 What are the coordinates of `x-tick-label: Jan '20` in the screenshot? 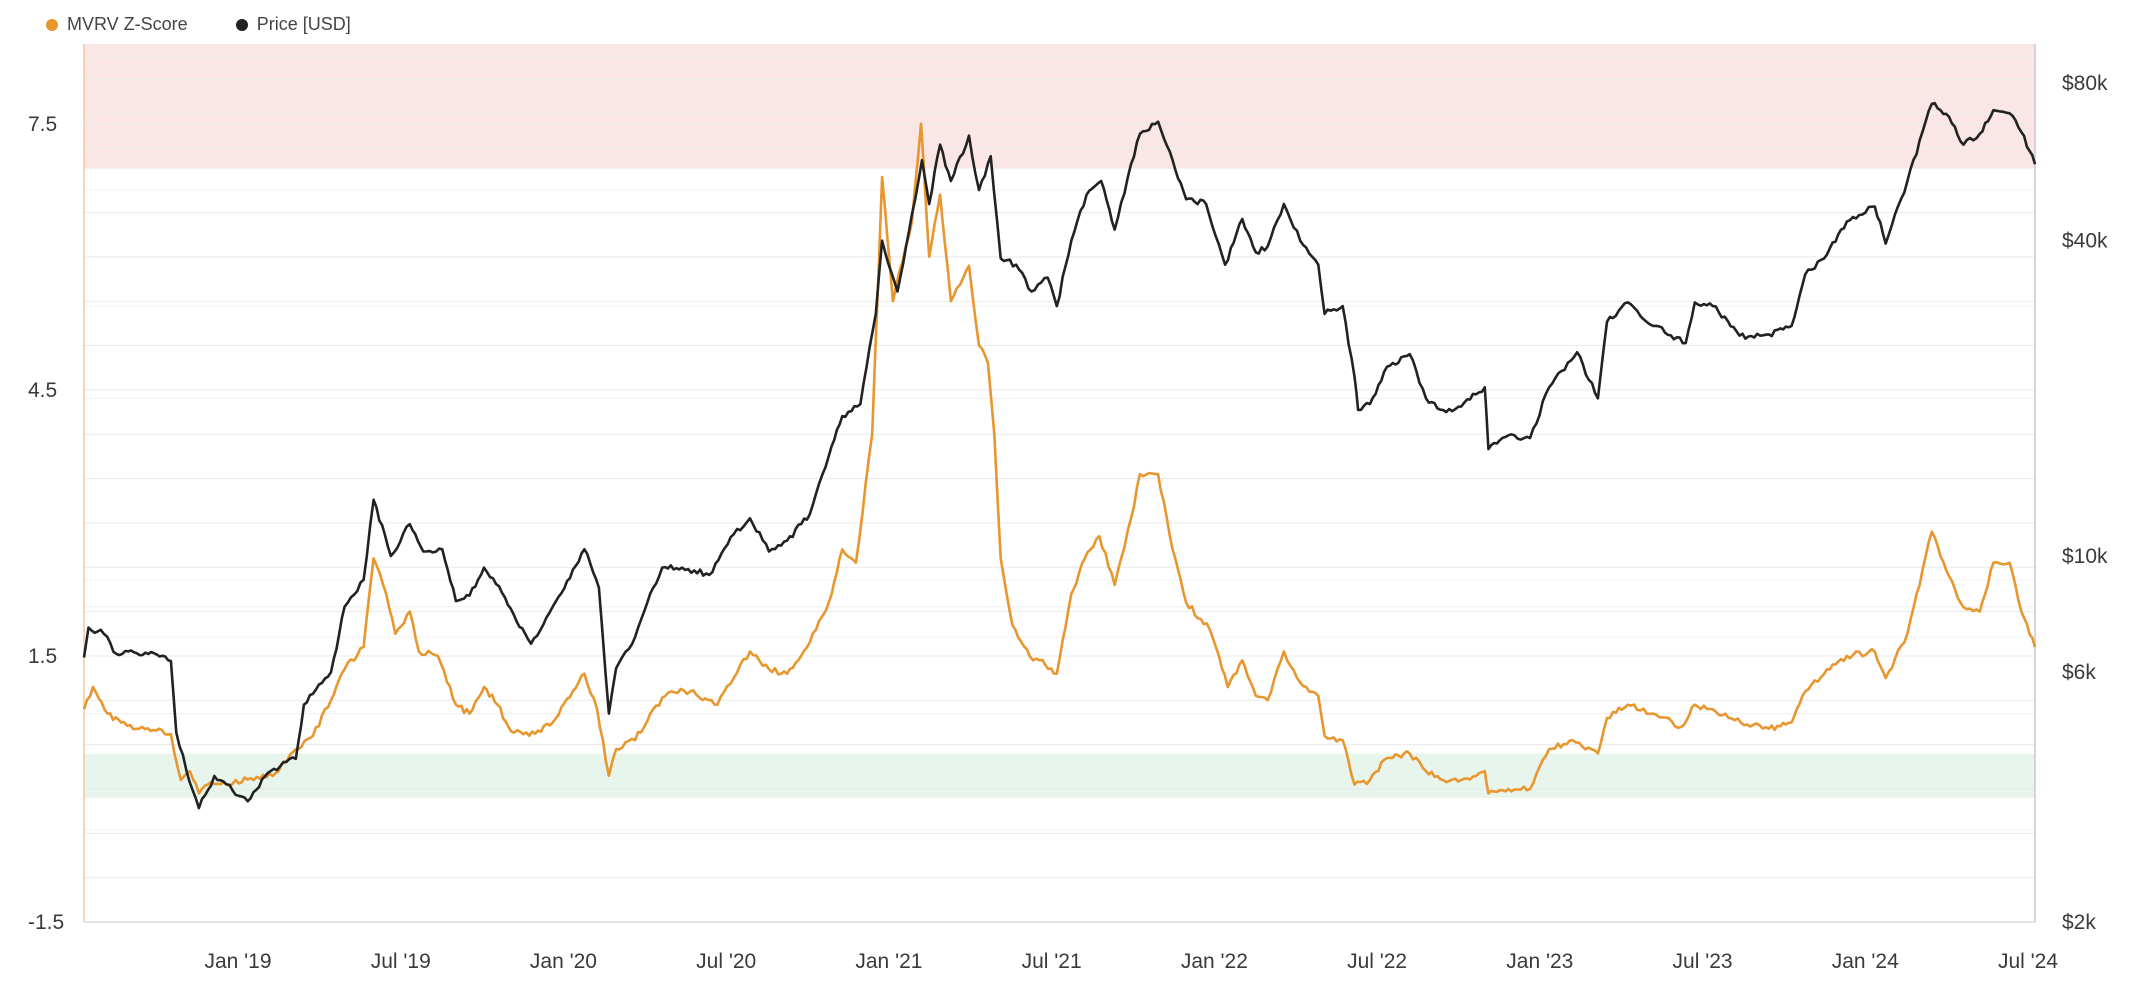 It's located at (563, 961).